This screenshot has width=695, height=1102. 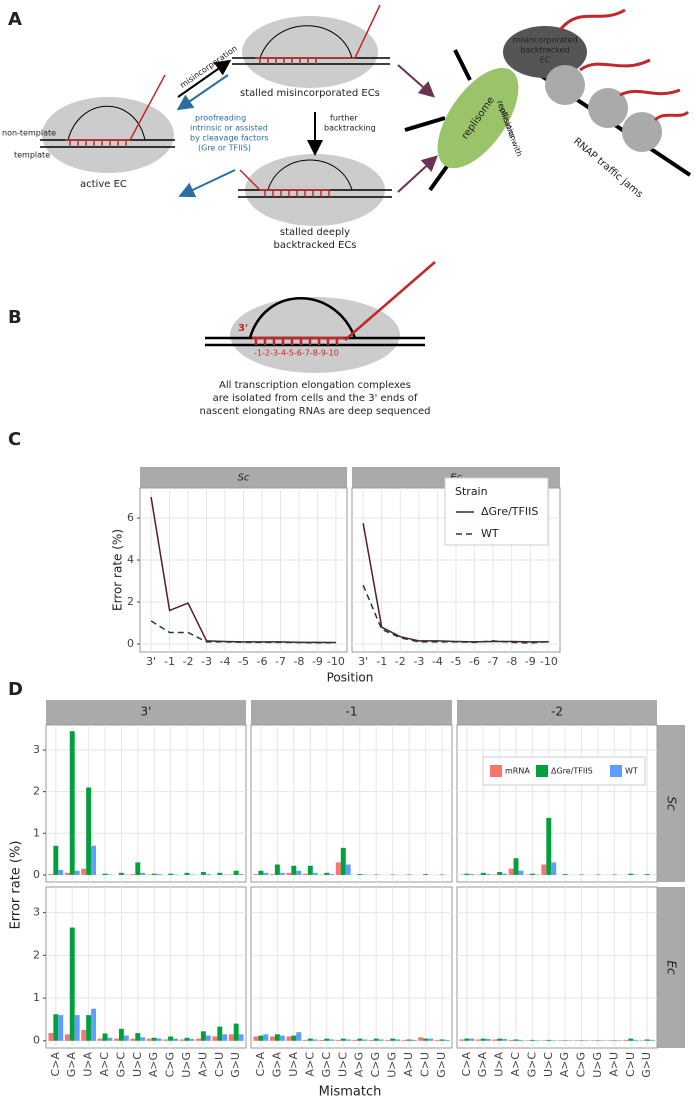 I want to click on rnap, so click(x=642, y=132).